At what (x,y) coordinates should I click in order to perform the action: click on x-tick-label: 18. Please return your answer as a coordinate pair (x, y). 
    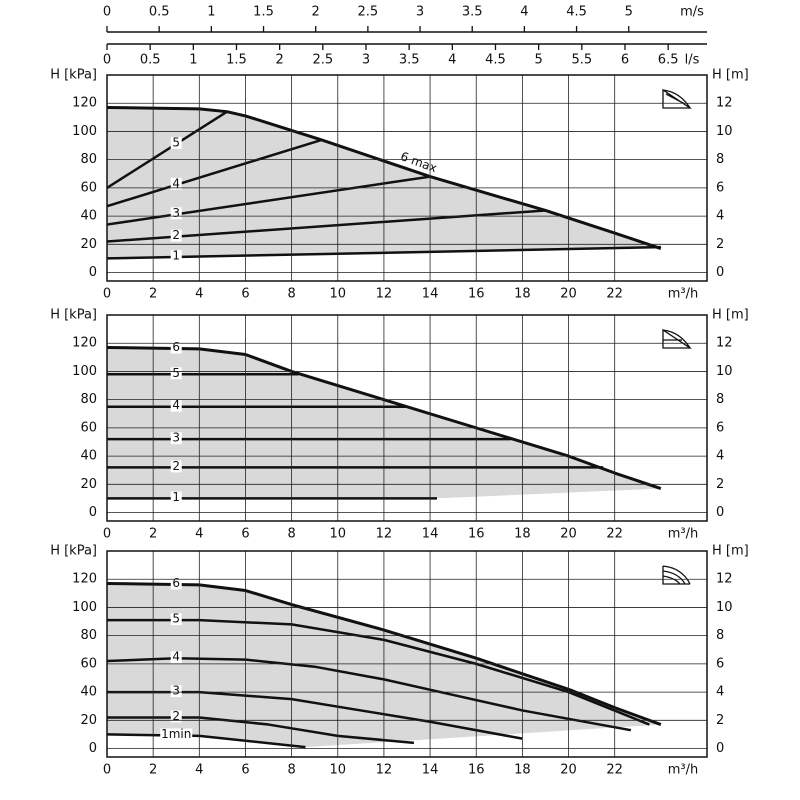
    Looking at the image, I should click on (522, 770).